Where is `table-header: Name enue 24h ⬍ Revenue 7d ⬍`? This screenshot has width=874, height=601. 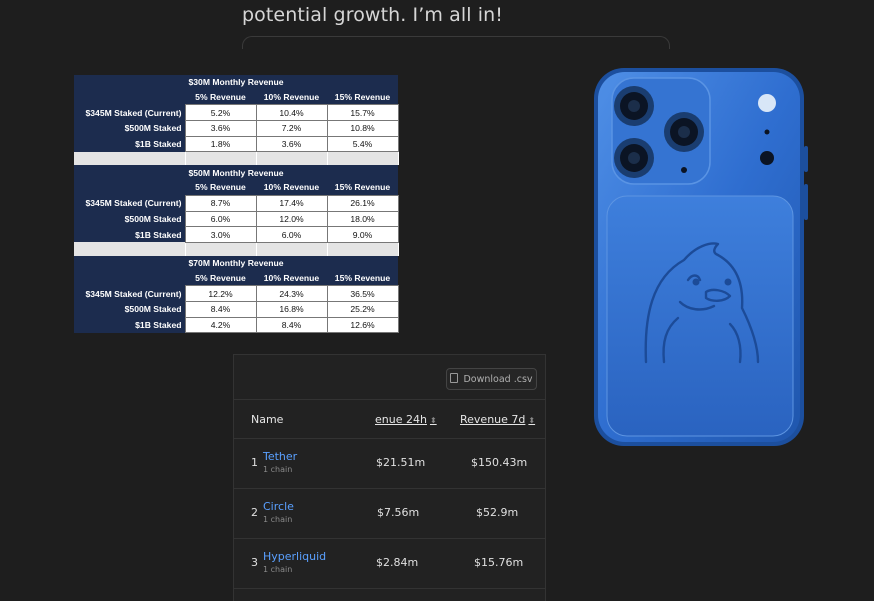
table-header: Name enue 24h ⬍ Revenue 7d ⬍ is located at coordinates (389, 419).